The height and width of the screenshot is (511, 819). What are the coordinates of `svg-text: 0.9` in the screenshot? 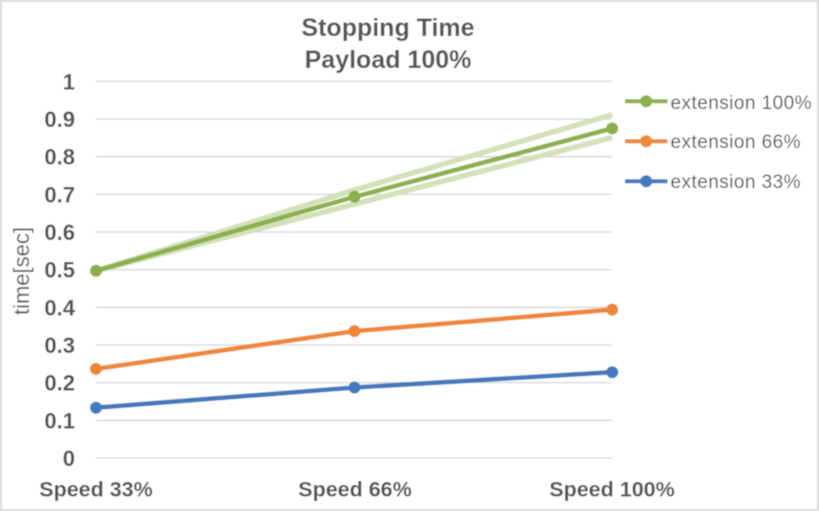 It's located at (59, 119).